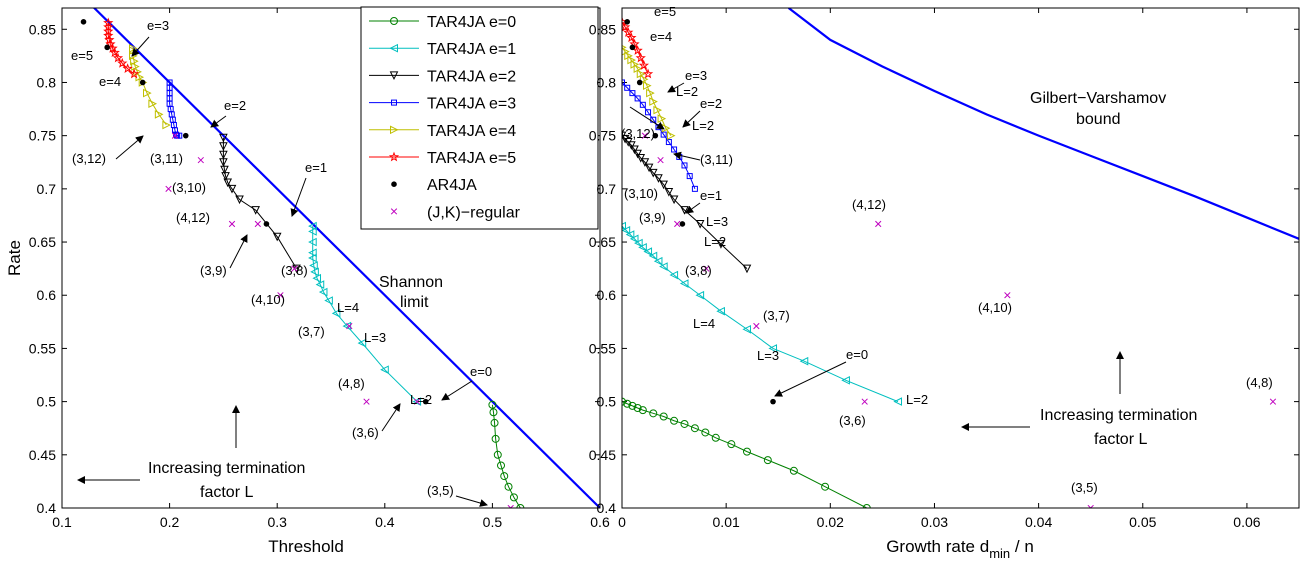 The image size is (1308, 564). Describe the element at coordinates (311, 331) in the screenshot. I see `annotation-3-7: (3,7)` at that location.